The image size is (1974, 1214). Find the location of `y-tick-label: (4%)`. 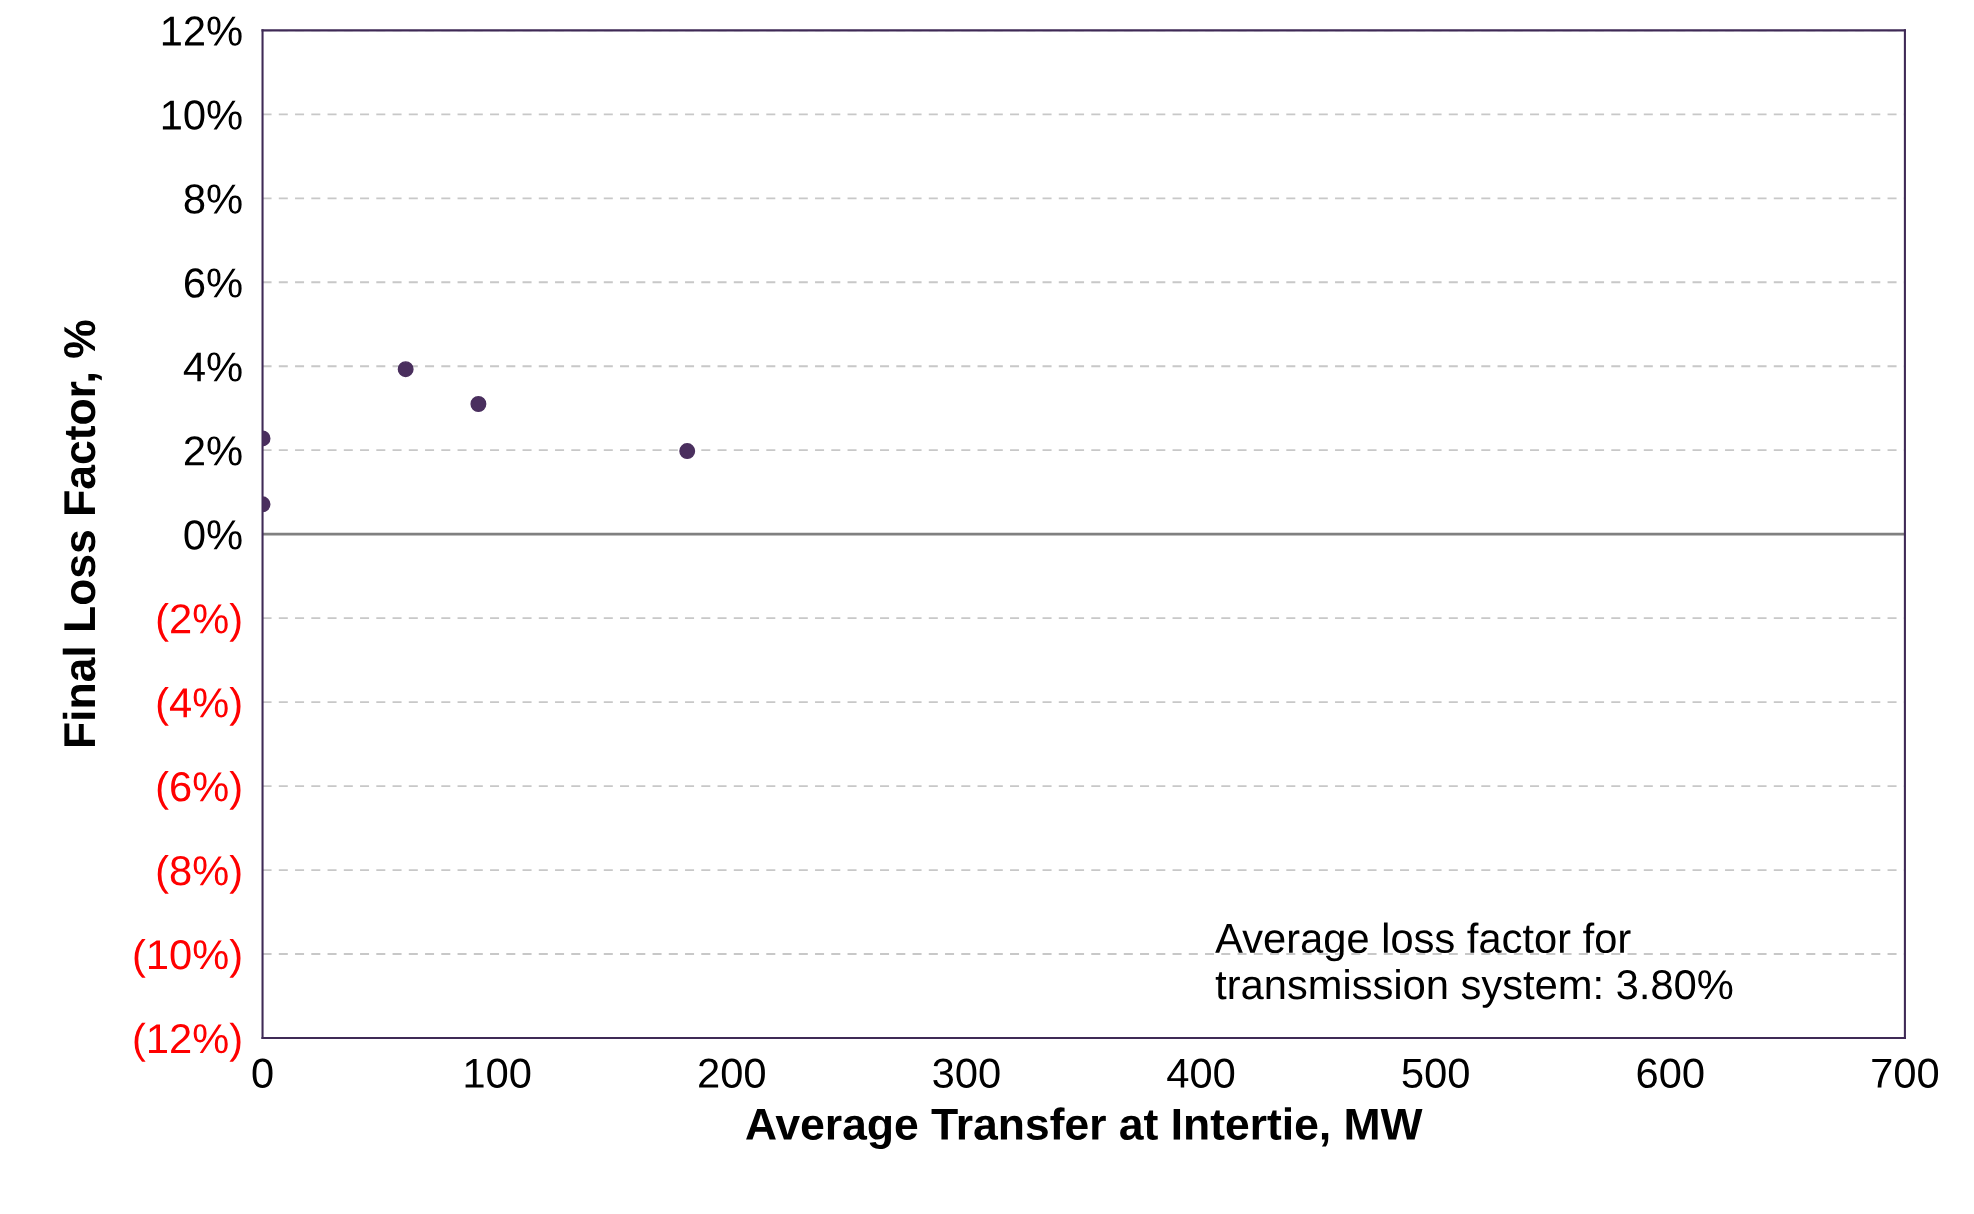

y-tick-label: (4%) is located at coordinates (199, 706).